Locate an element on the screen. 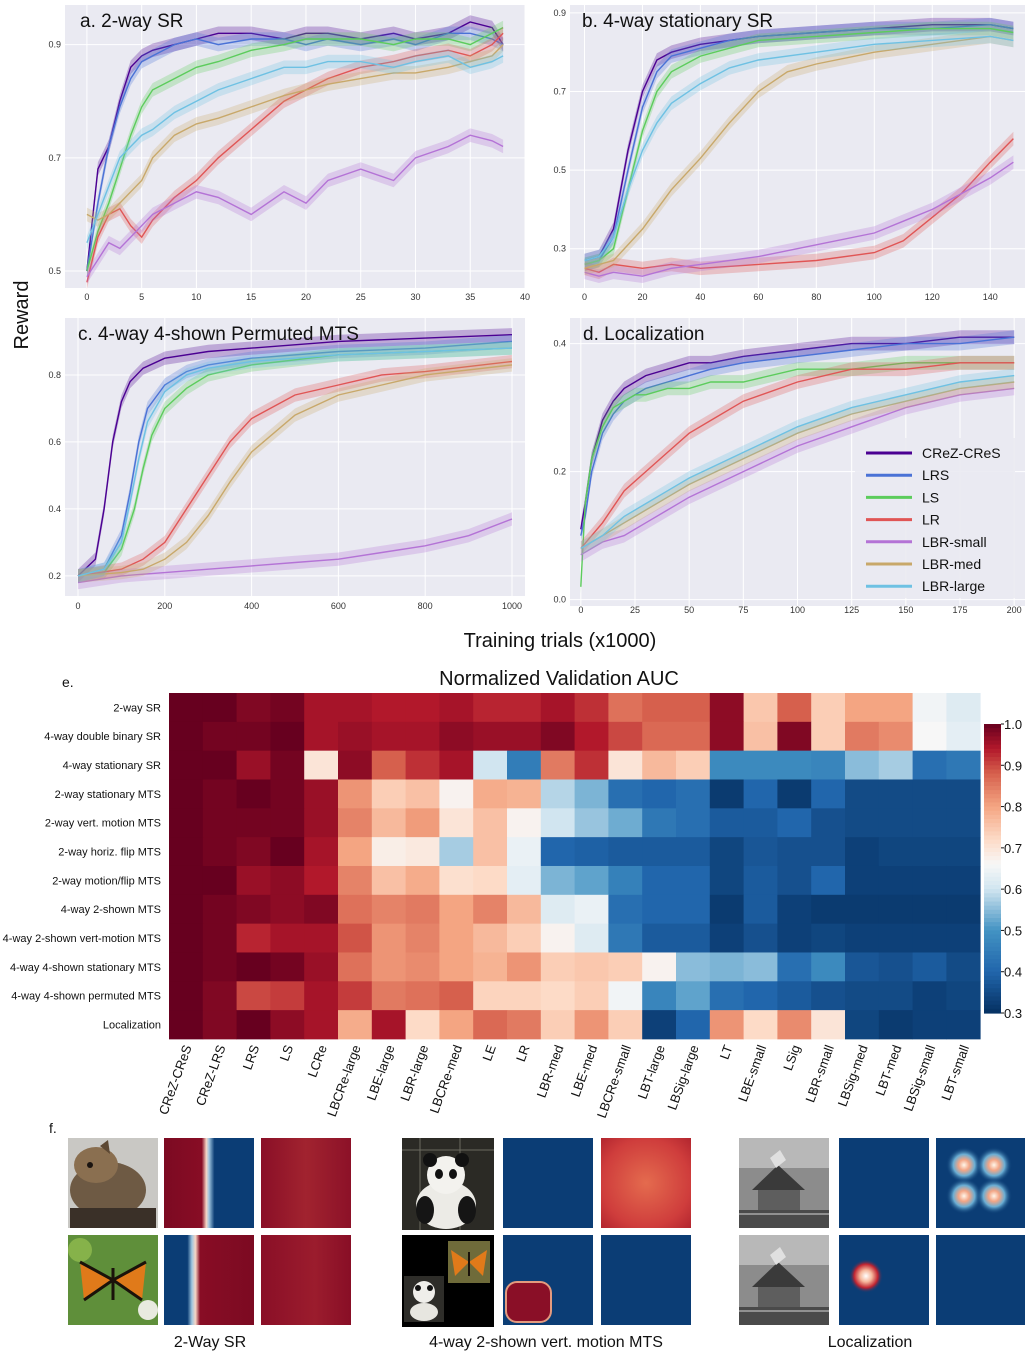 Image resolution: width=1025 pixels, height=1353 pixels. heatmap-row-label: 2-way stationary MTS is located at coordinates (108, 795).